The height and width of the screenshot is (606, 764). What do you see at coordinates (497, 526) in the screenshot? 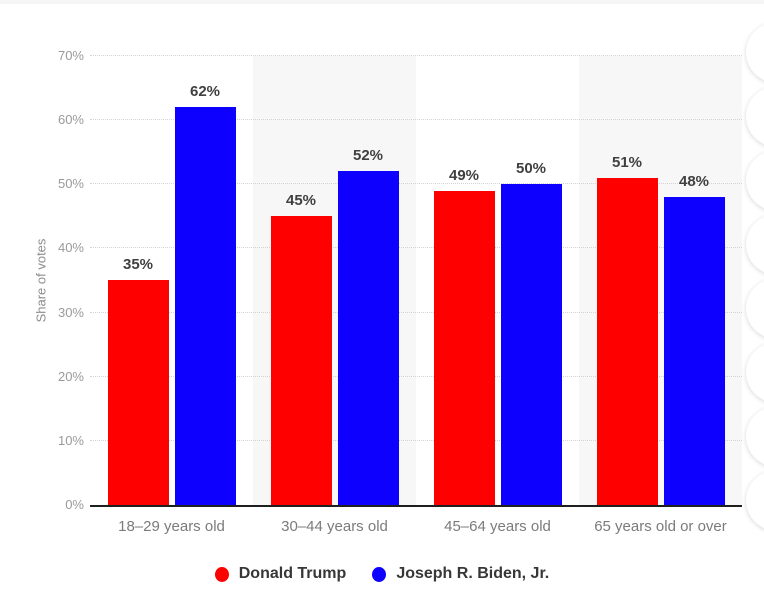
I see `x-category-label: 45–64 years old` at bounding box center [497, 526].